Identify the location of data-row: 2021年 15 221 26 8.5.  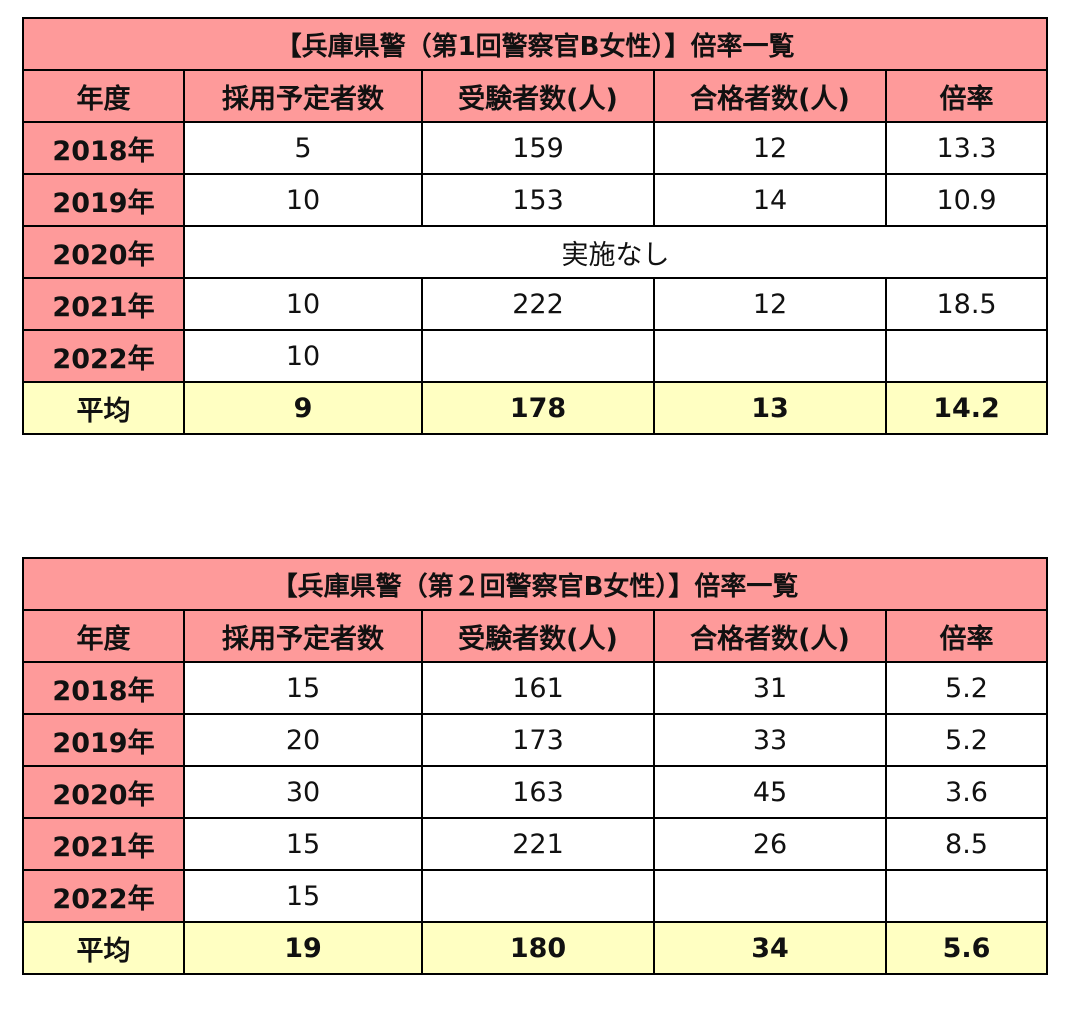
(535, 844).